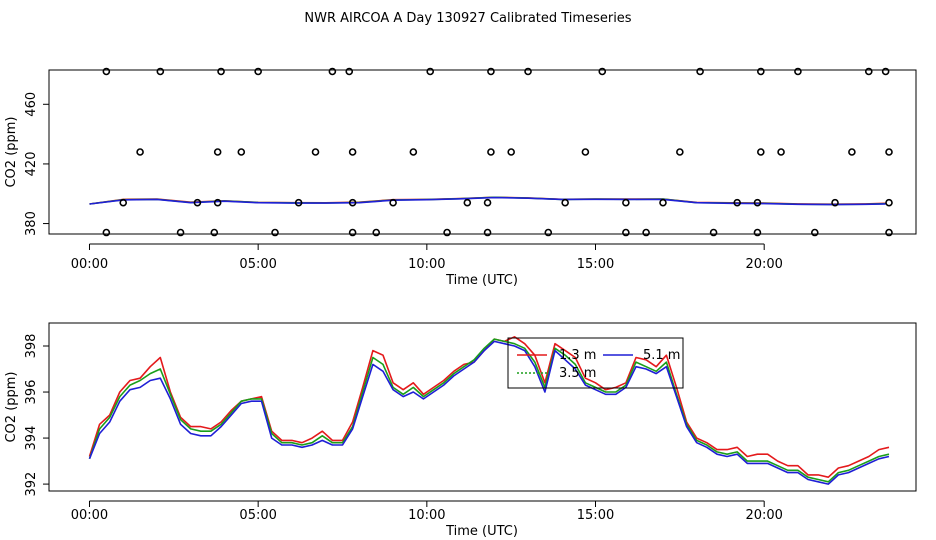  What do you see at coordinates (31, 346) in the screenshot?
I see `y-tick-label: 398` at bounding box center [31, 346].